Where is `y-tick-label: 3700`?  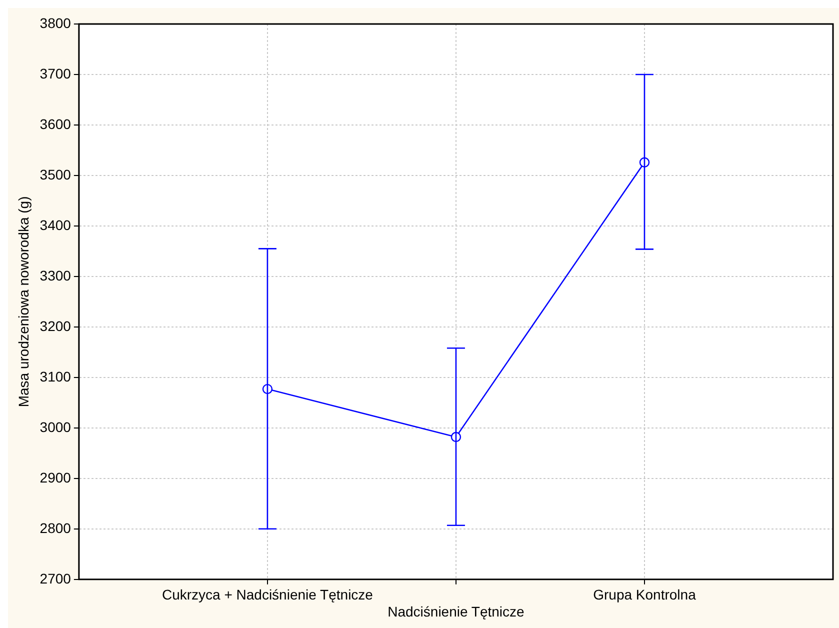
y-tick-label: 3700 is located at coordinates (56, 73).